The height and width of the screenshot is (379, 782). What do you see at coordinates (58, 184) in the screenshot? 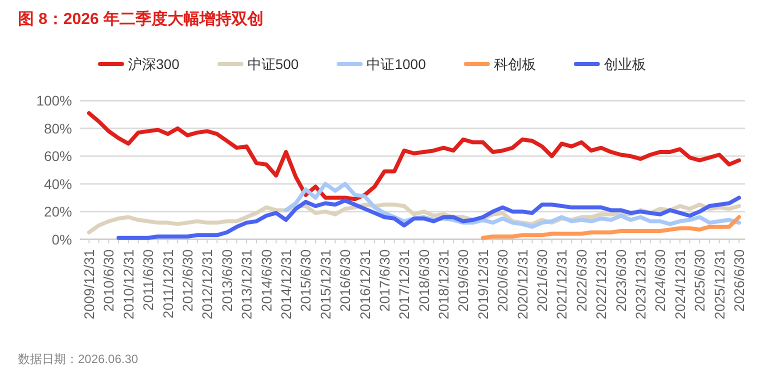
I see `y-tick-label: 40%` at bounding box center [58, 184].